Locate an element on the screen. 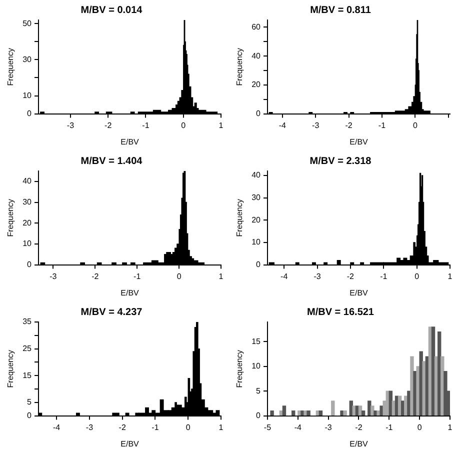 Image resolution: width=459 pixels, height=453 pixels. y-tick-label: 60 is located at coordinates (257, 27).